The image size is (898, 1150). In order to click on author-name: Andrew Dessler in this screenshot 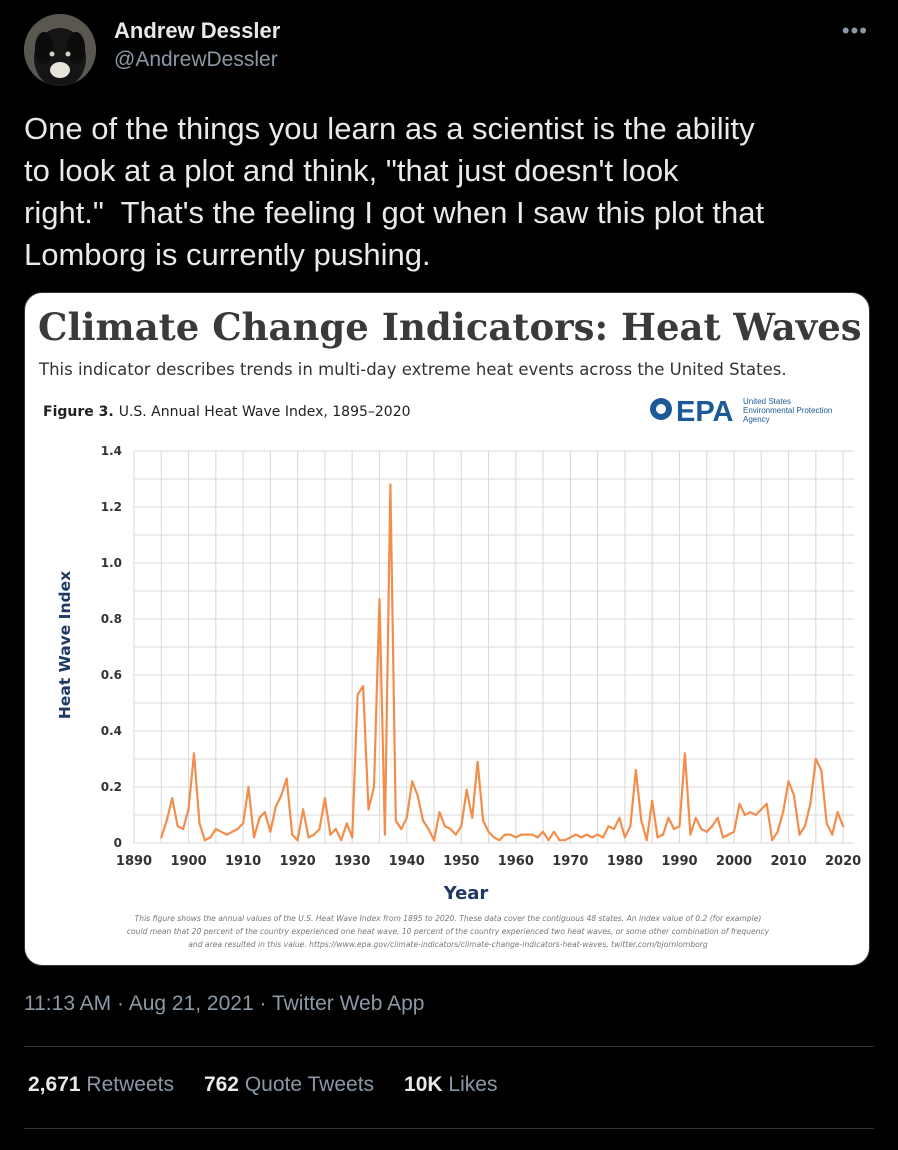, I will do `click(197, 30)`.